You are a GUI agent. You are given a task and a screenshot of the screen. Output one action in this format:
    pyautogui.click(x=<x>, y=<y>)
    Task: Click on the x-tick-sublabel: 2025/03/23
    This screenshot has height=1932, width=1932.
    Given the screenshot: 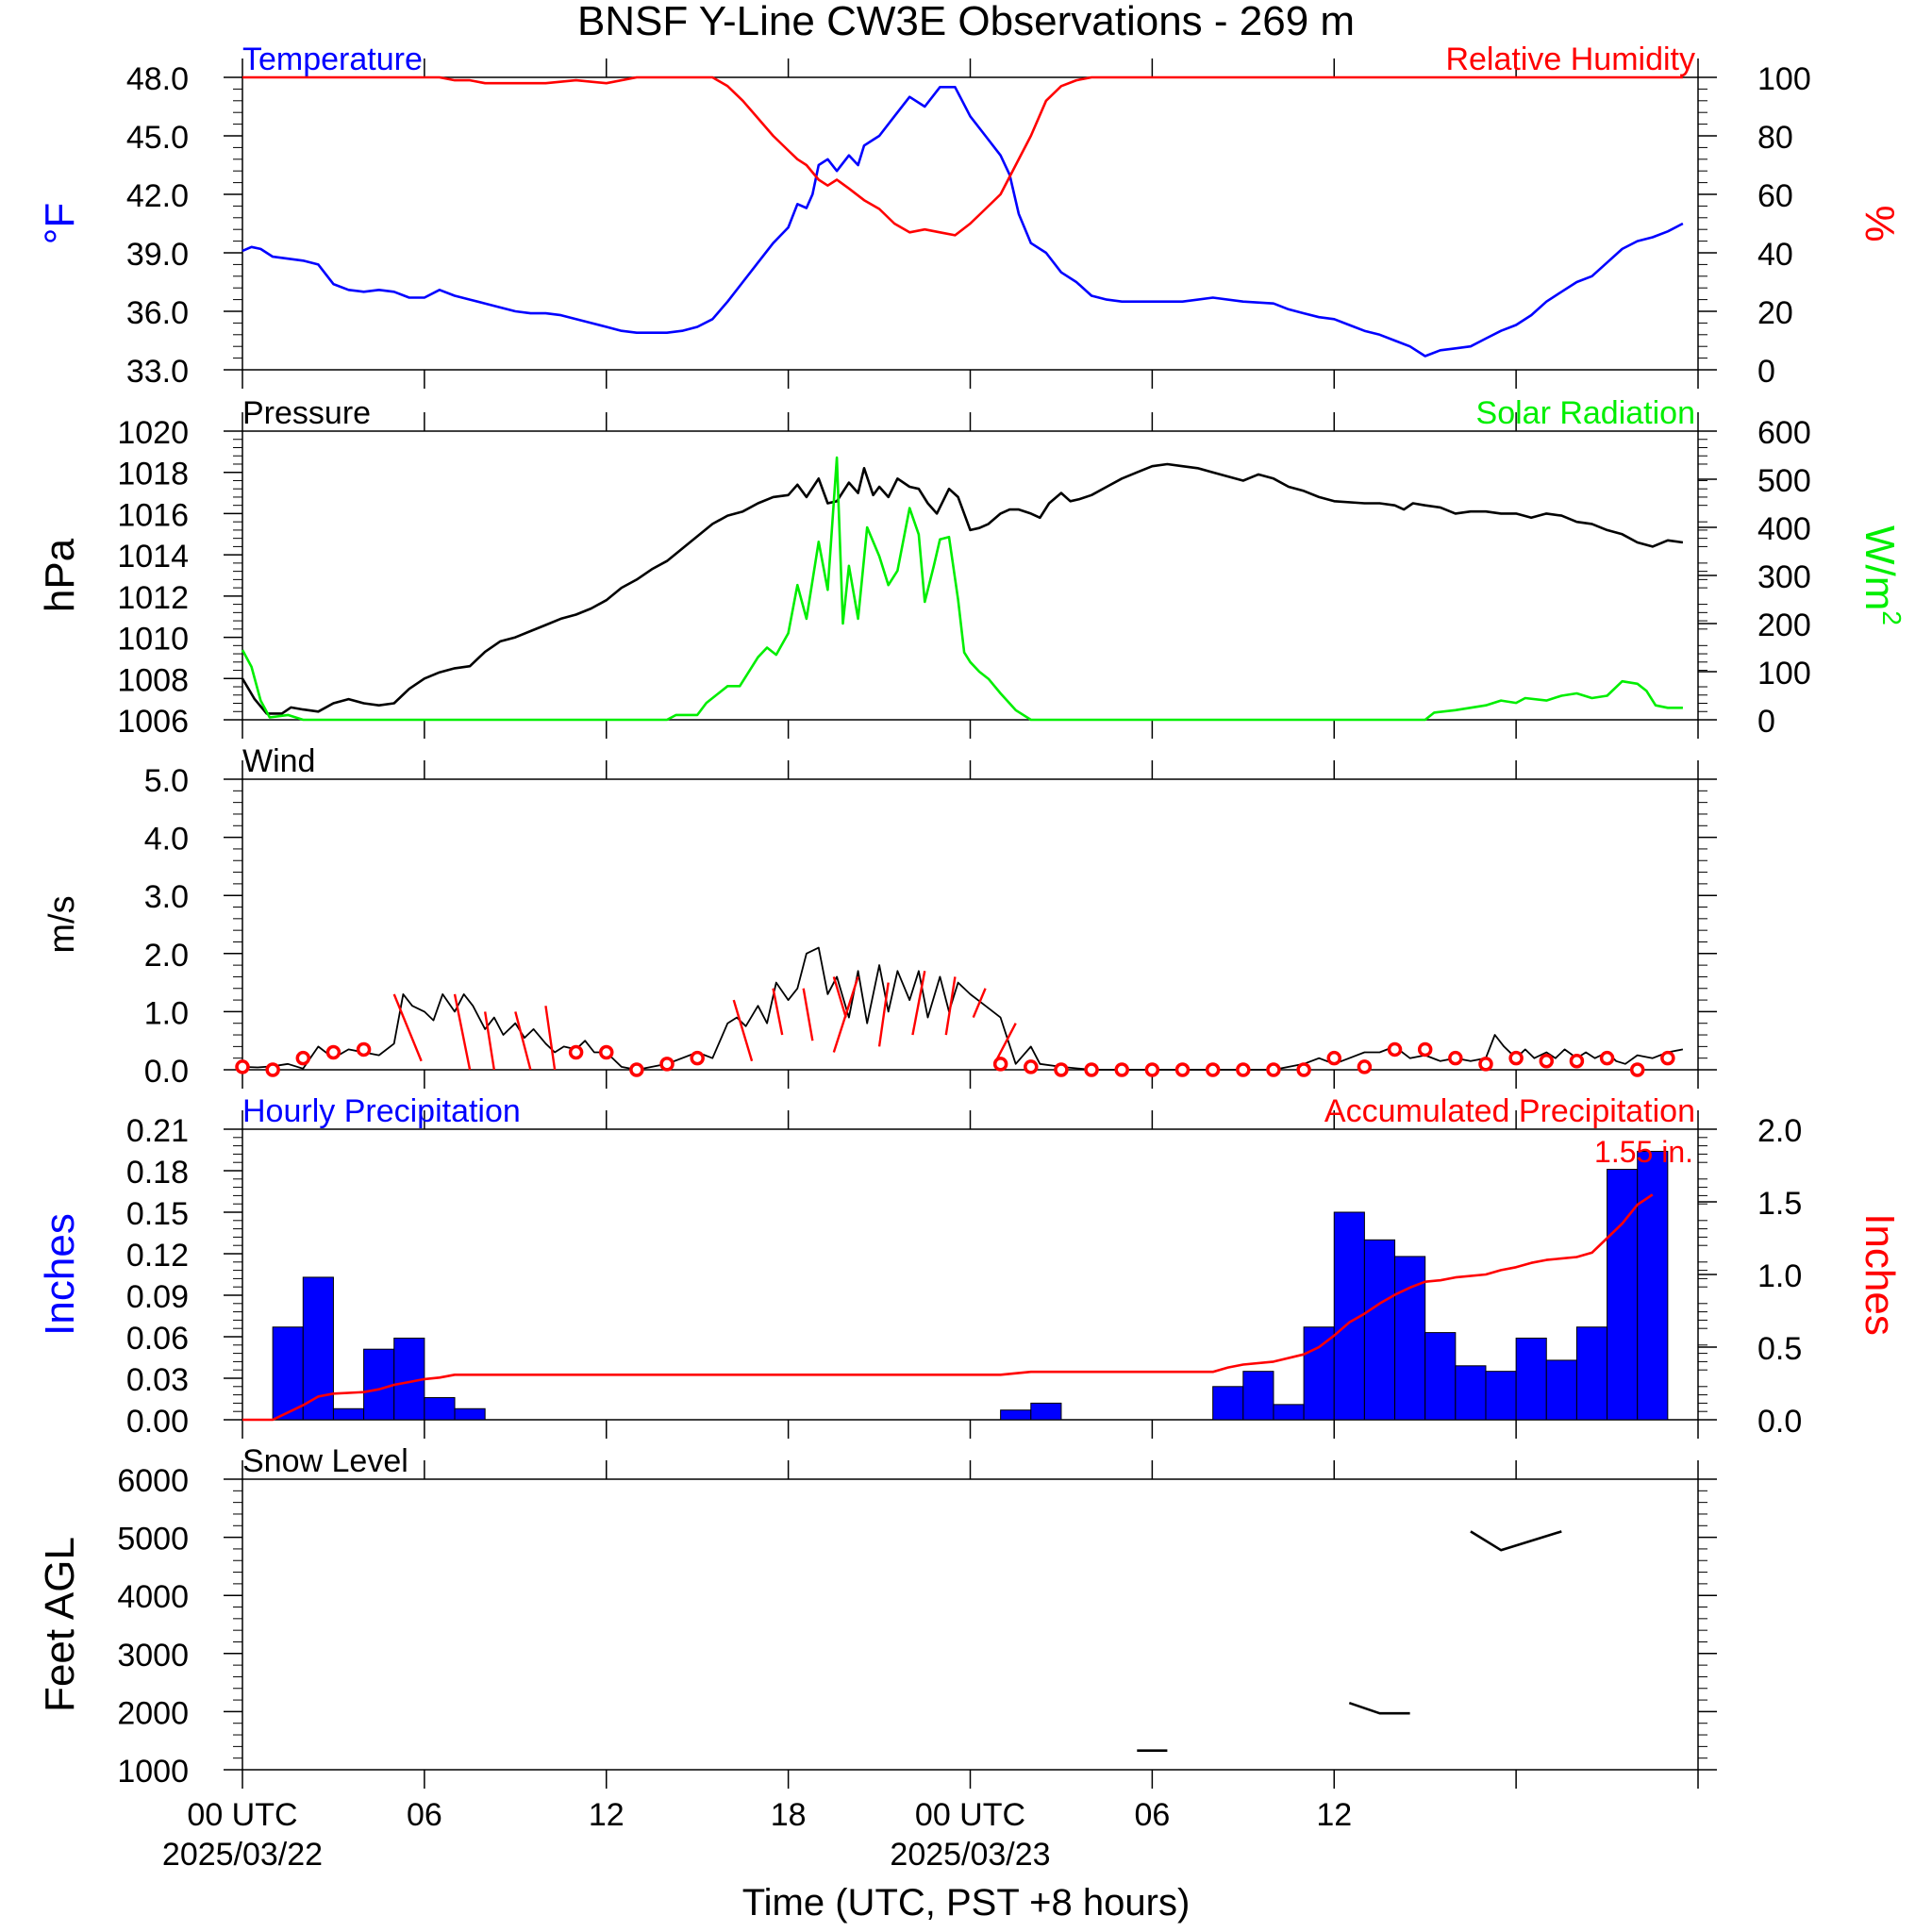 What is the action you would take?
    pyautogui.click(x=970, y=1855)
    